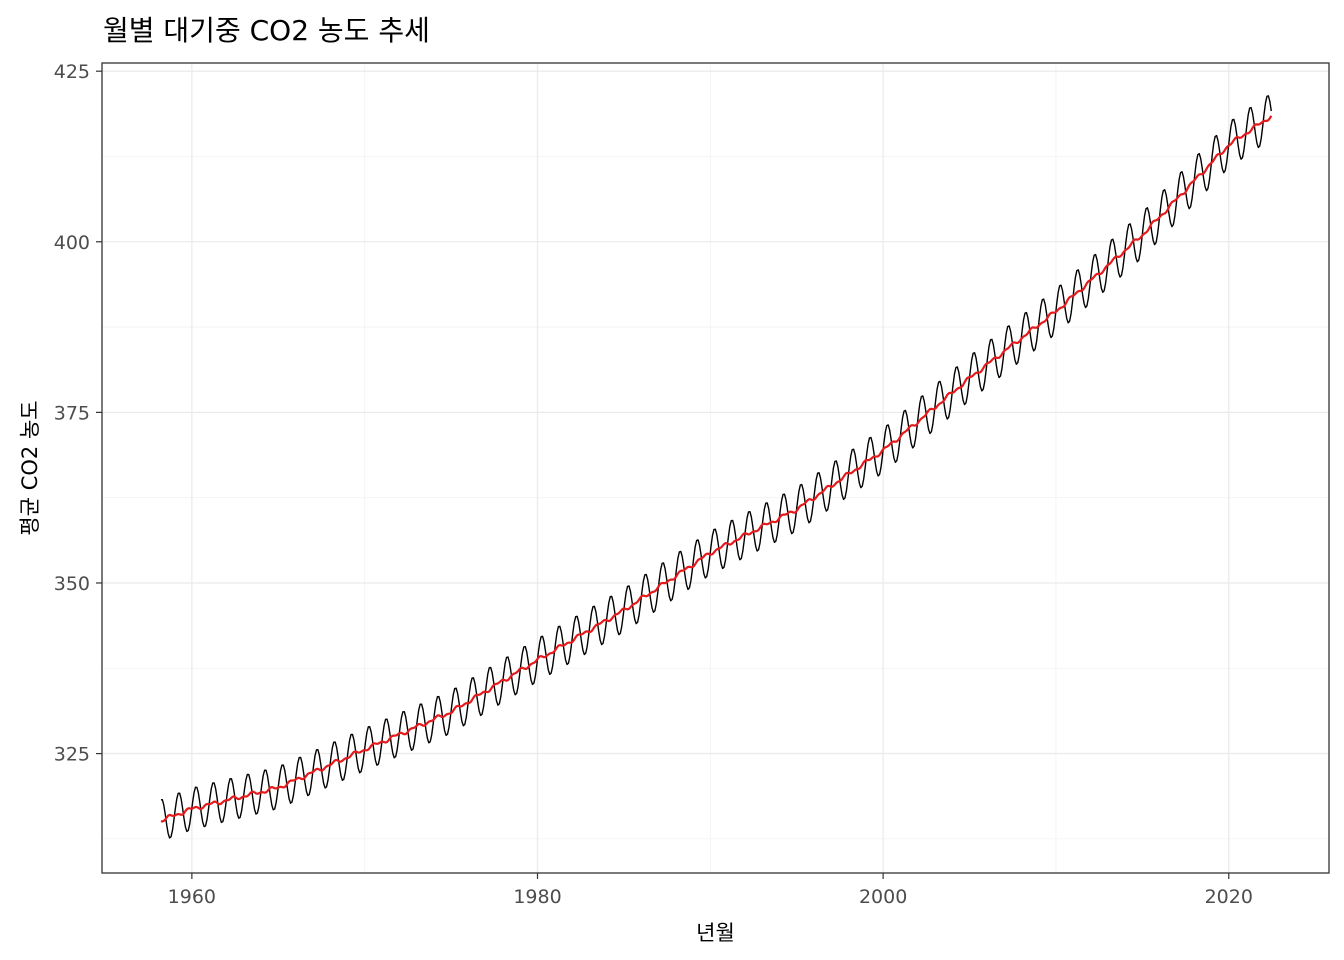  Describe the element at coordinates (192, 897) in the screenshot. I see `x-tick-label: 1960` at that location.